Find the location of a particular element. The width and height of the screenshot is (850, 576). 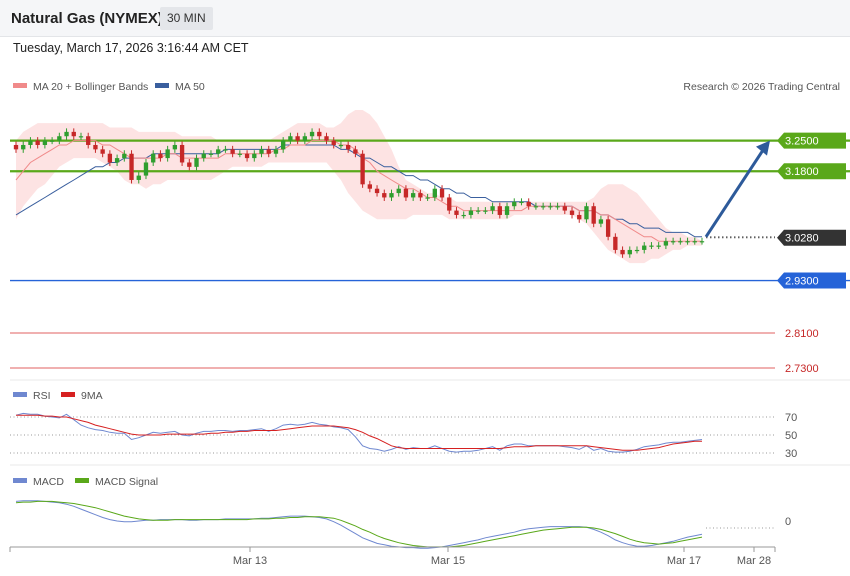

rsi-panel: 70 50 30 is located at coordinates (403, 436).